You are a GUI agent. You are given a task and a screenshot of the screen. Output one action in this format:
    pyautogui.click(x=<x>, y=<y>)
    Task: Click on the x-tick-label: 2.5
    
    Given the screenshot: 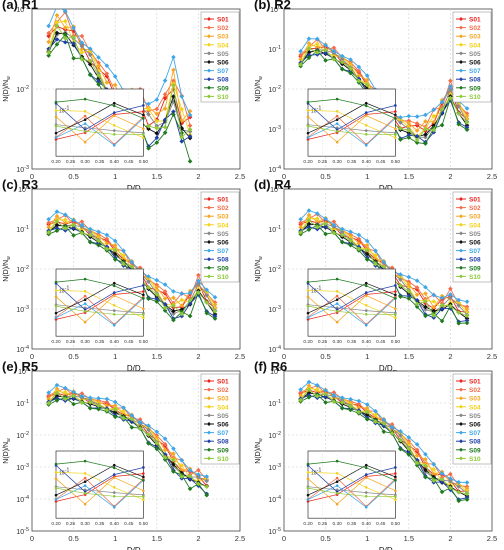 What is the action you would take?
    pyautogui.click(x=492, y=538)
    